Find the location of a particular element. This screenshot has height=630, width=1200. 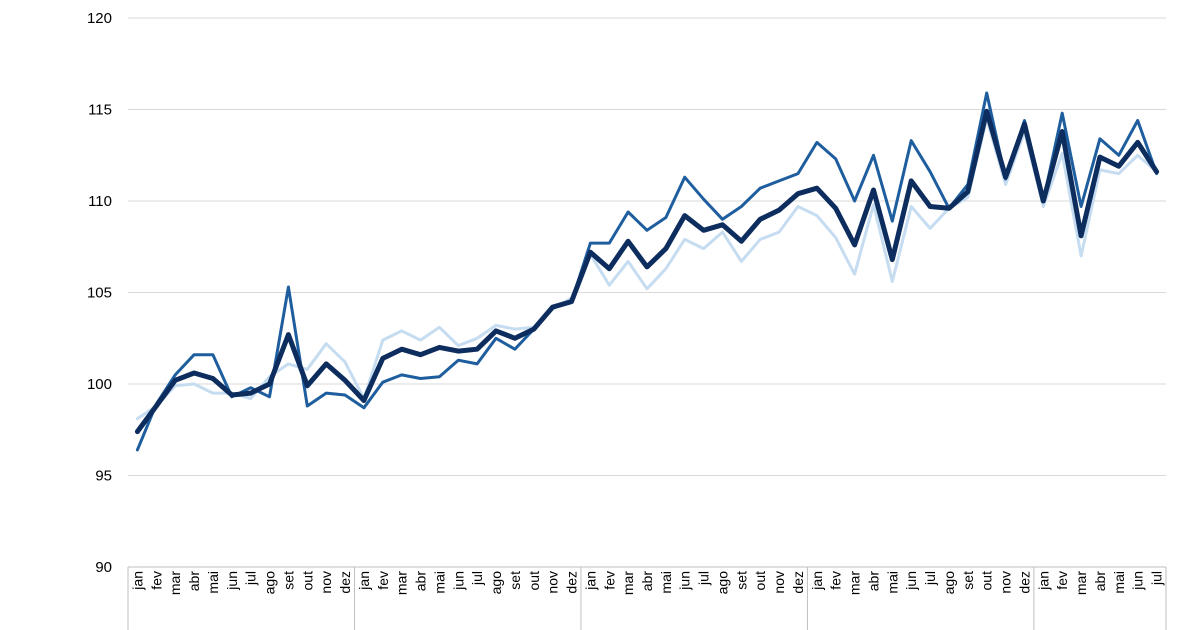

y-tick-label: 95 is located at coordinates (103, 476).